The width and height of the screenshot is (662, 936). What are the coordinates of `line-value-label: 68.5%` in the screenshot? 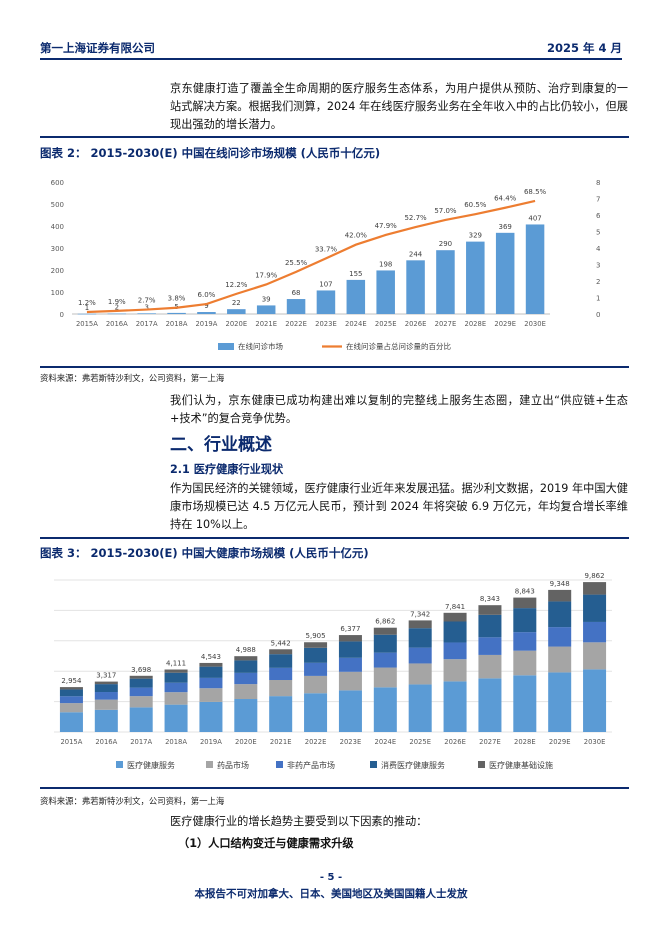 It's located at (535, 192).